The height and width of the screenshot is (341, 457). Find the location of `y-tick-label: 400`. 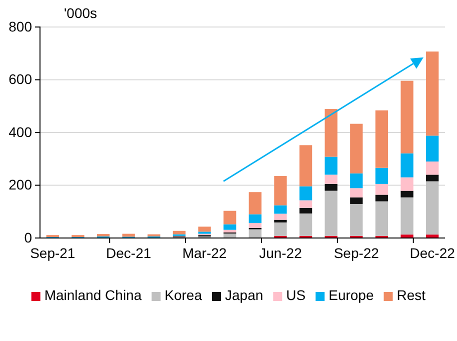

y-tick-label: 400 is located at coordinates (20, 132).